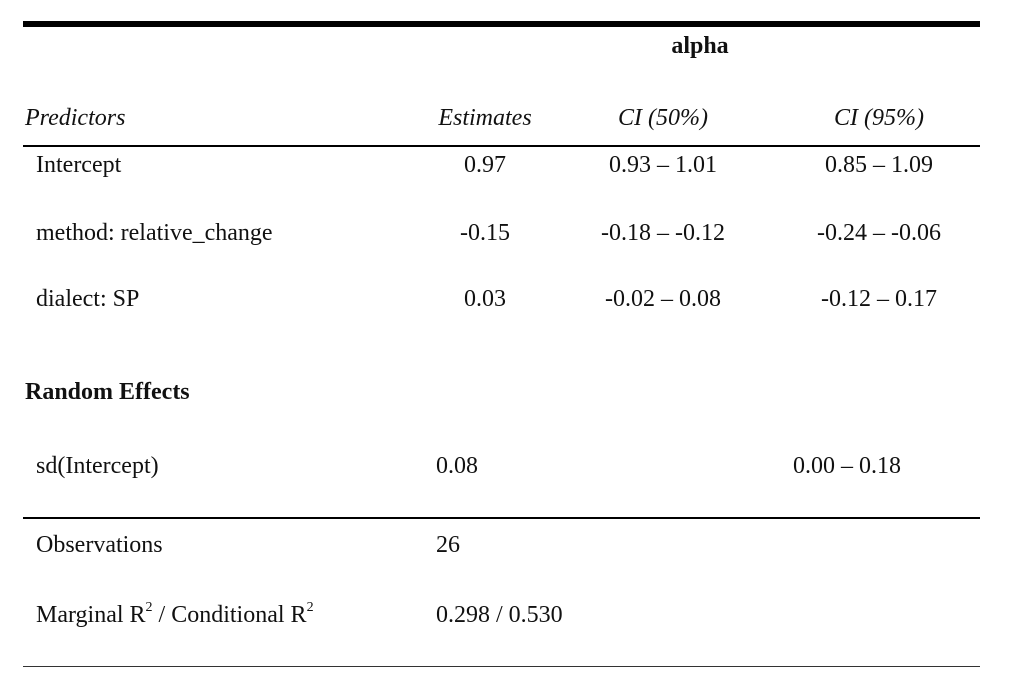 This screenshot has width=1010, height=691. Describe the element at coordinates (501, 24) in the screenshot. I see `top-rule` at that location.